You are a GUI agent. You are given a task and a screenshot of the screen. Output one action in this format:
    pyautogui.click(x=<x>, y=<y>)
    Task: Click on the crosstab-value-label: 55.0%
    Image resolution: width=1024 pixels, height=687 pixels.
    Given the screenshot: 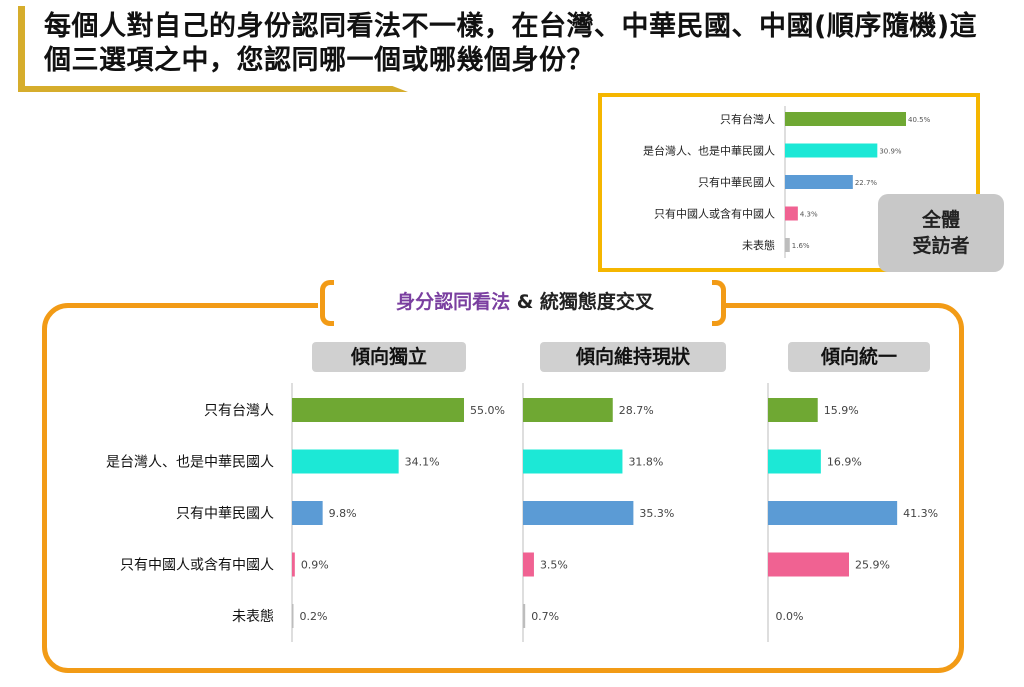 What is the action you would take?
    pyautogui.click(x=487, y=410)
    